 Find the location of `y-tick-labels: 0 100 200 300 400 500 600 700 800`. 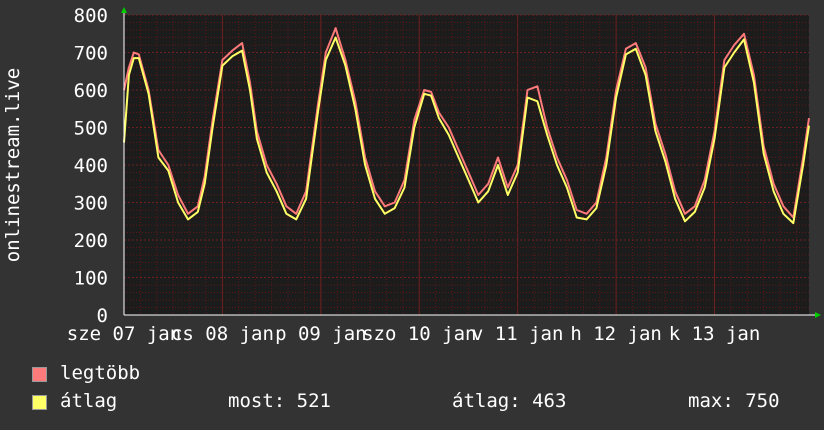

y-tick-labels: 0 100 200 300 400 500 600 700 800 is located at coordinates (91, 166).